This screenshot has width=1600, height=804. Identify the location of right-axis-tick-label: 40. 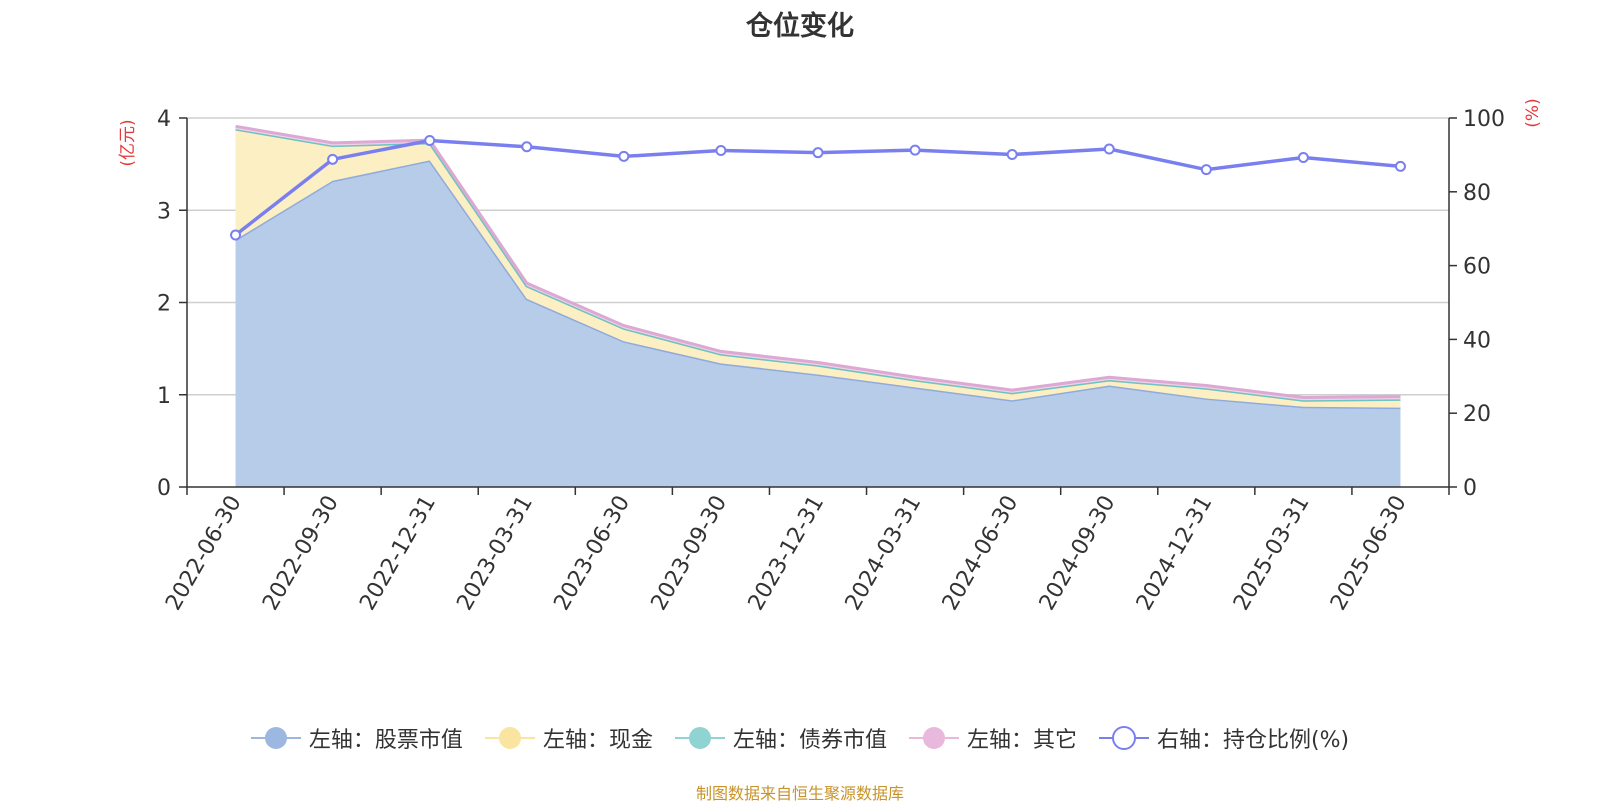
(1477, 340).